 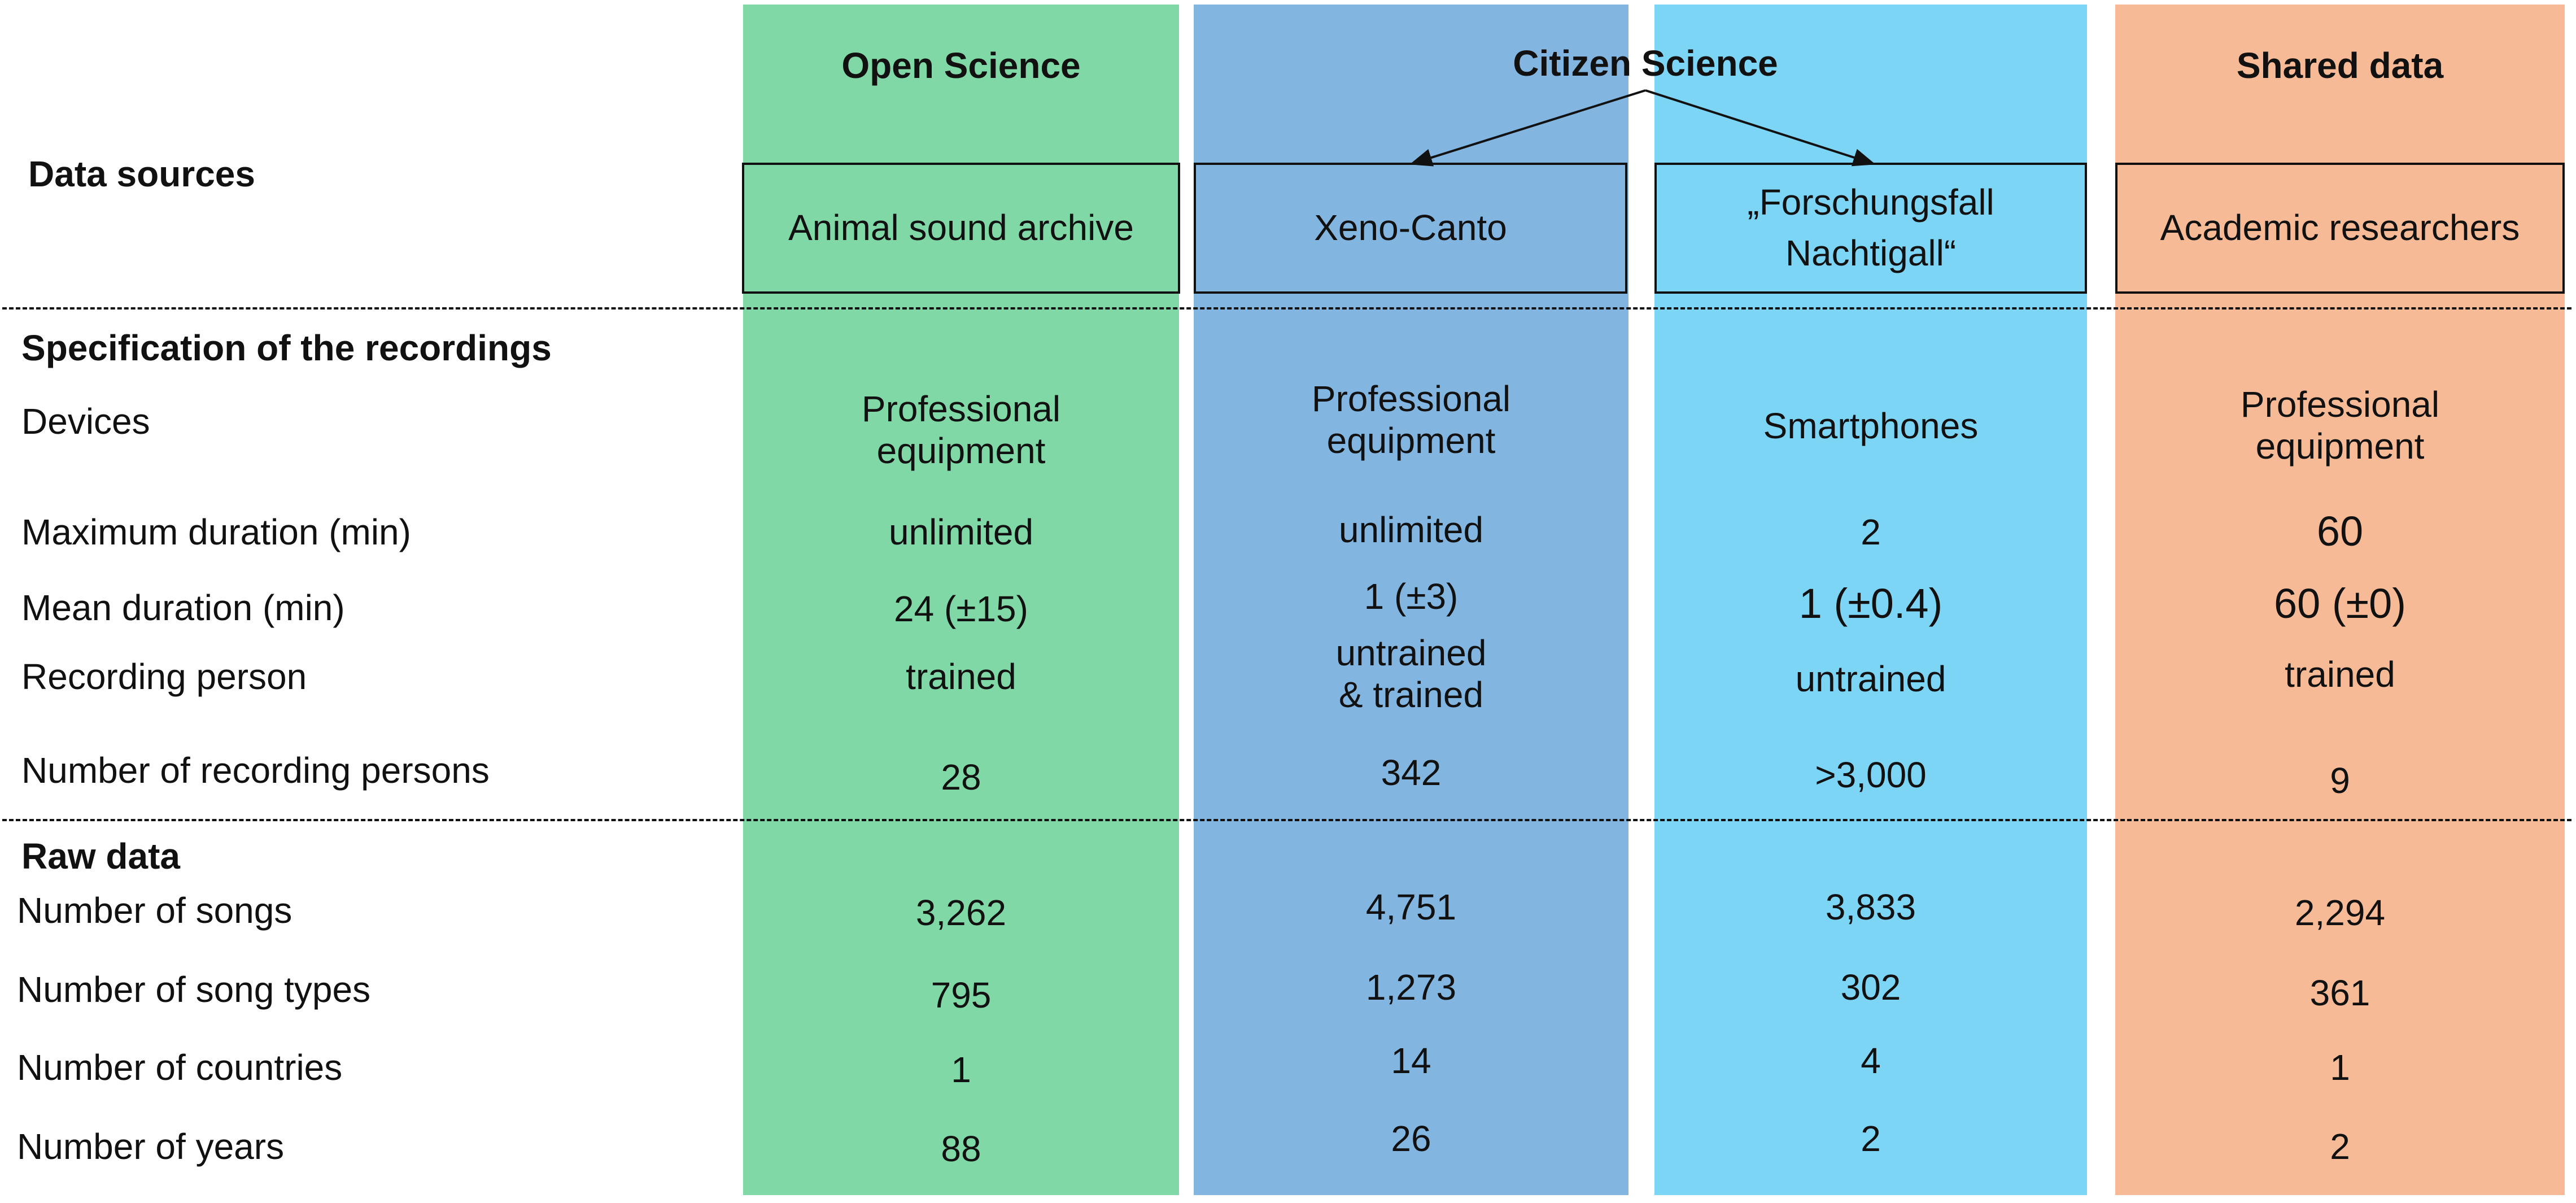 I want to click on cell-songs-shared: 2,294, so click(x=2340, y=913).